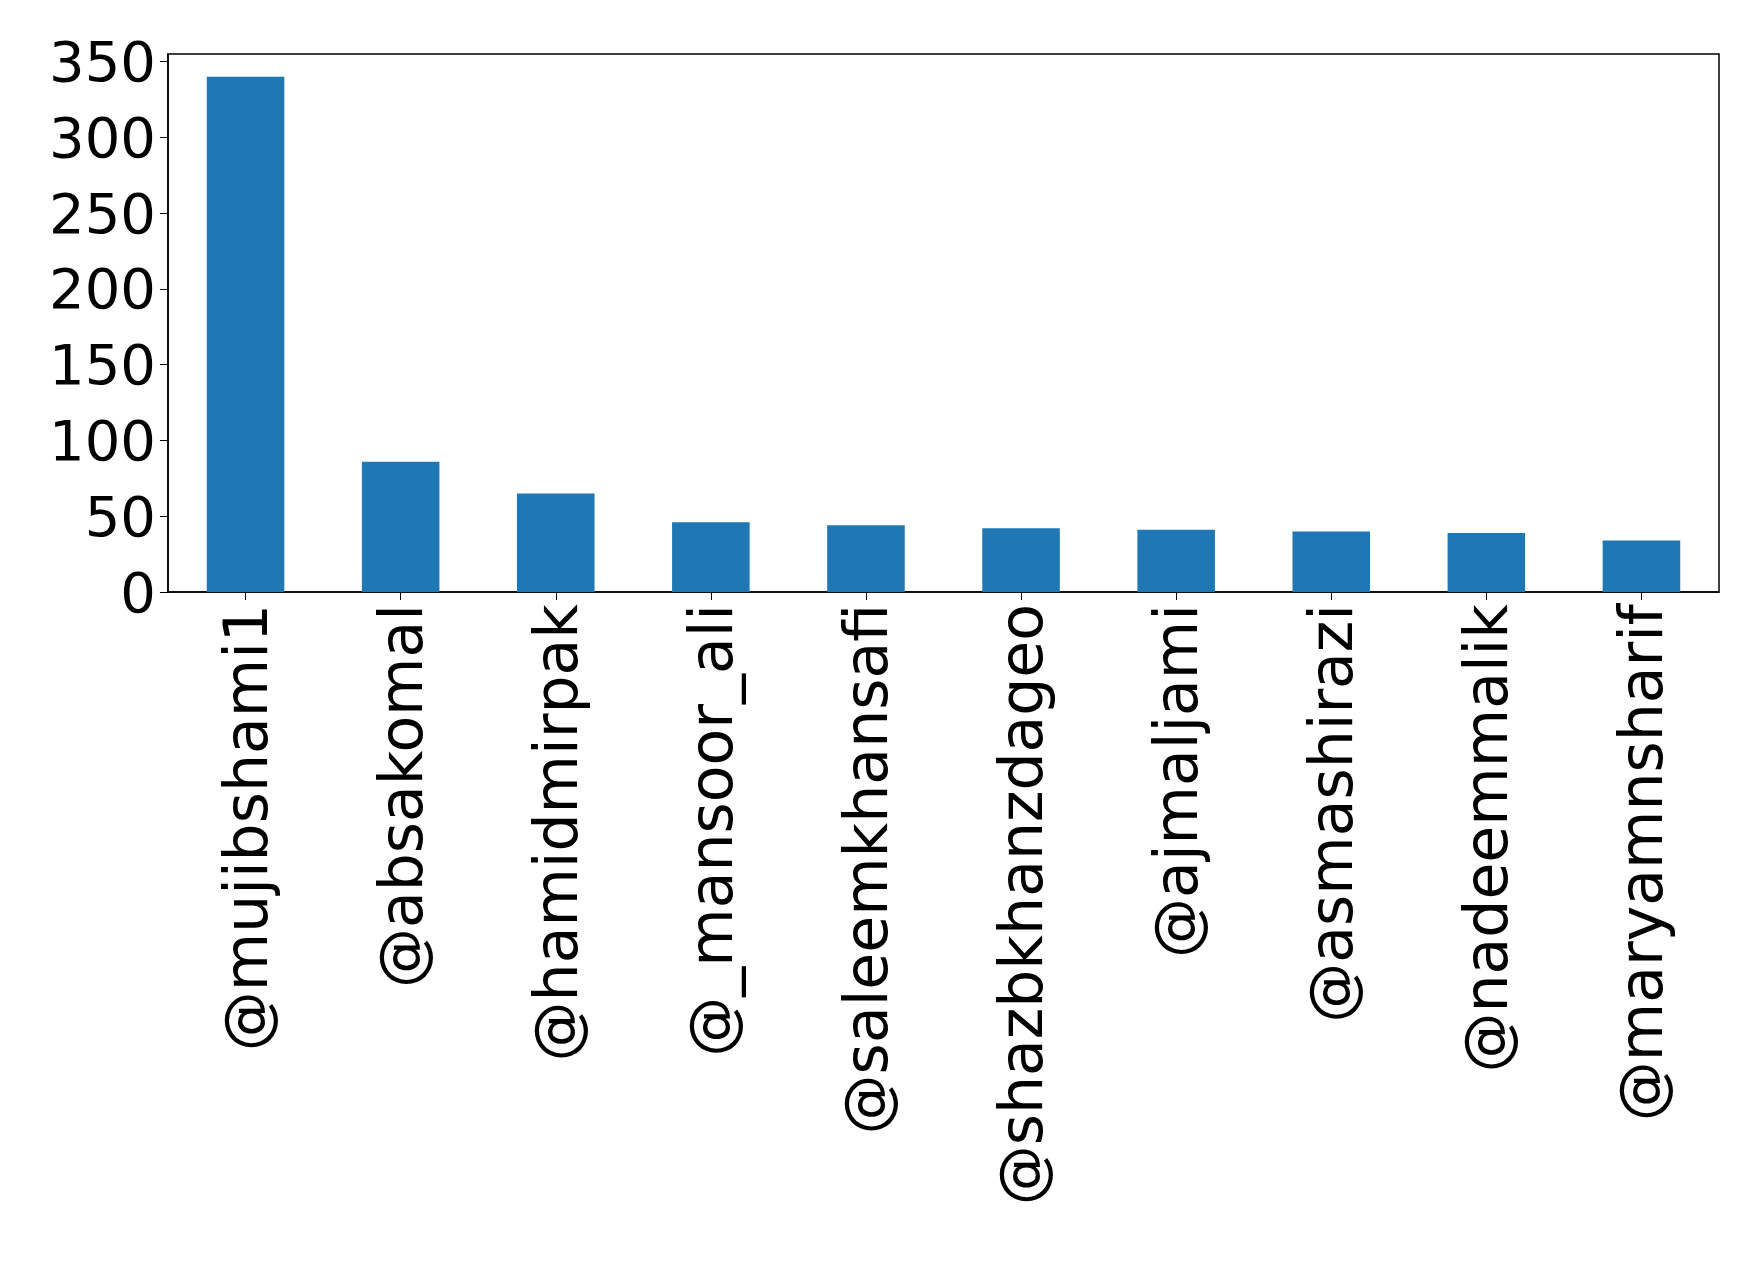 Image resolution: width=1759 pixels, height=1268 pixels. I want to click on x-tick-label: @_mansoor_ali, so click(710, 830).